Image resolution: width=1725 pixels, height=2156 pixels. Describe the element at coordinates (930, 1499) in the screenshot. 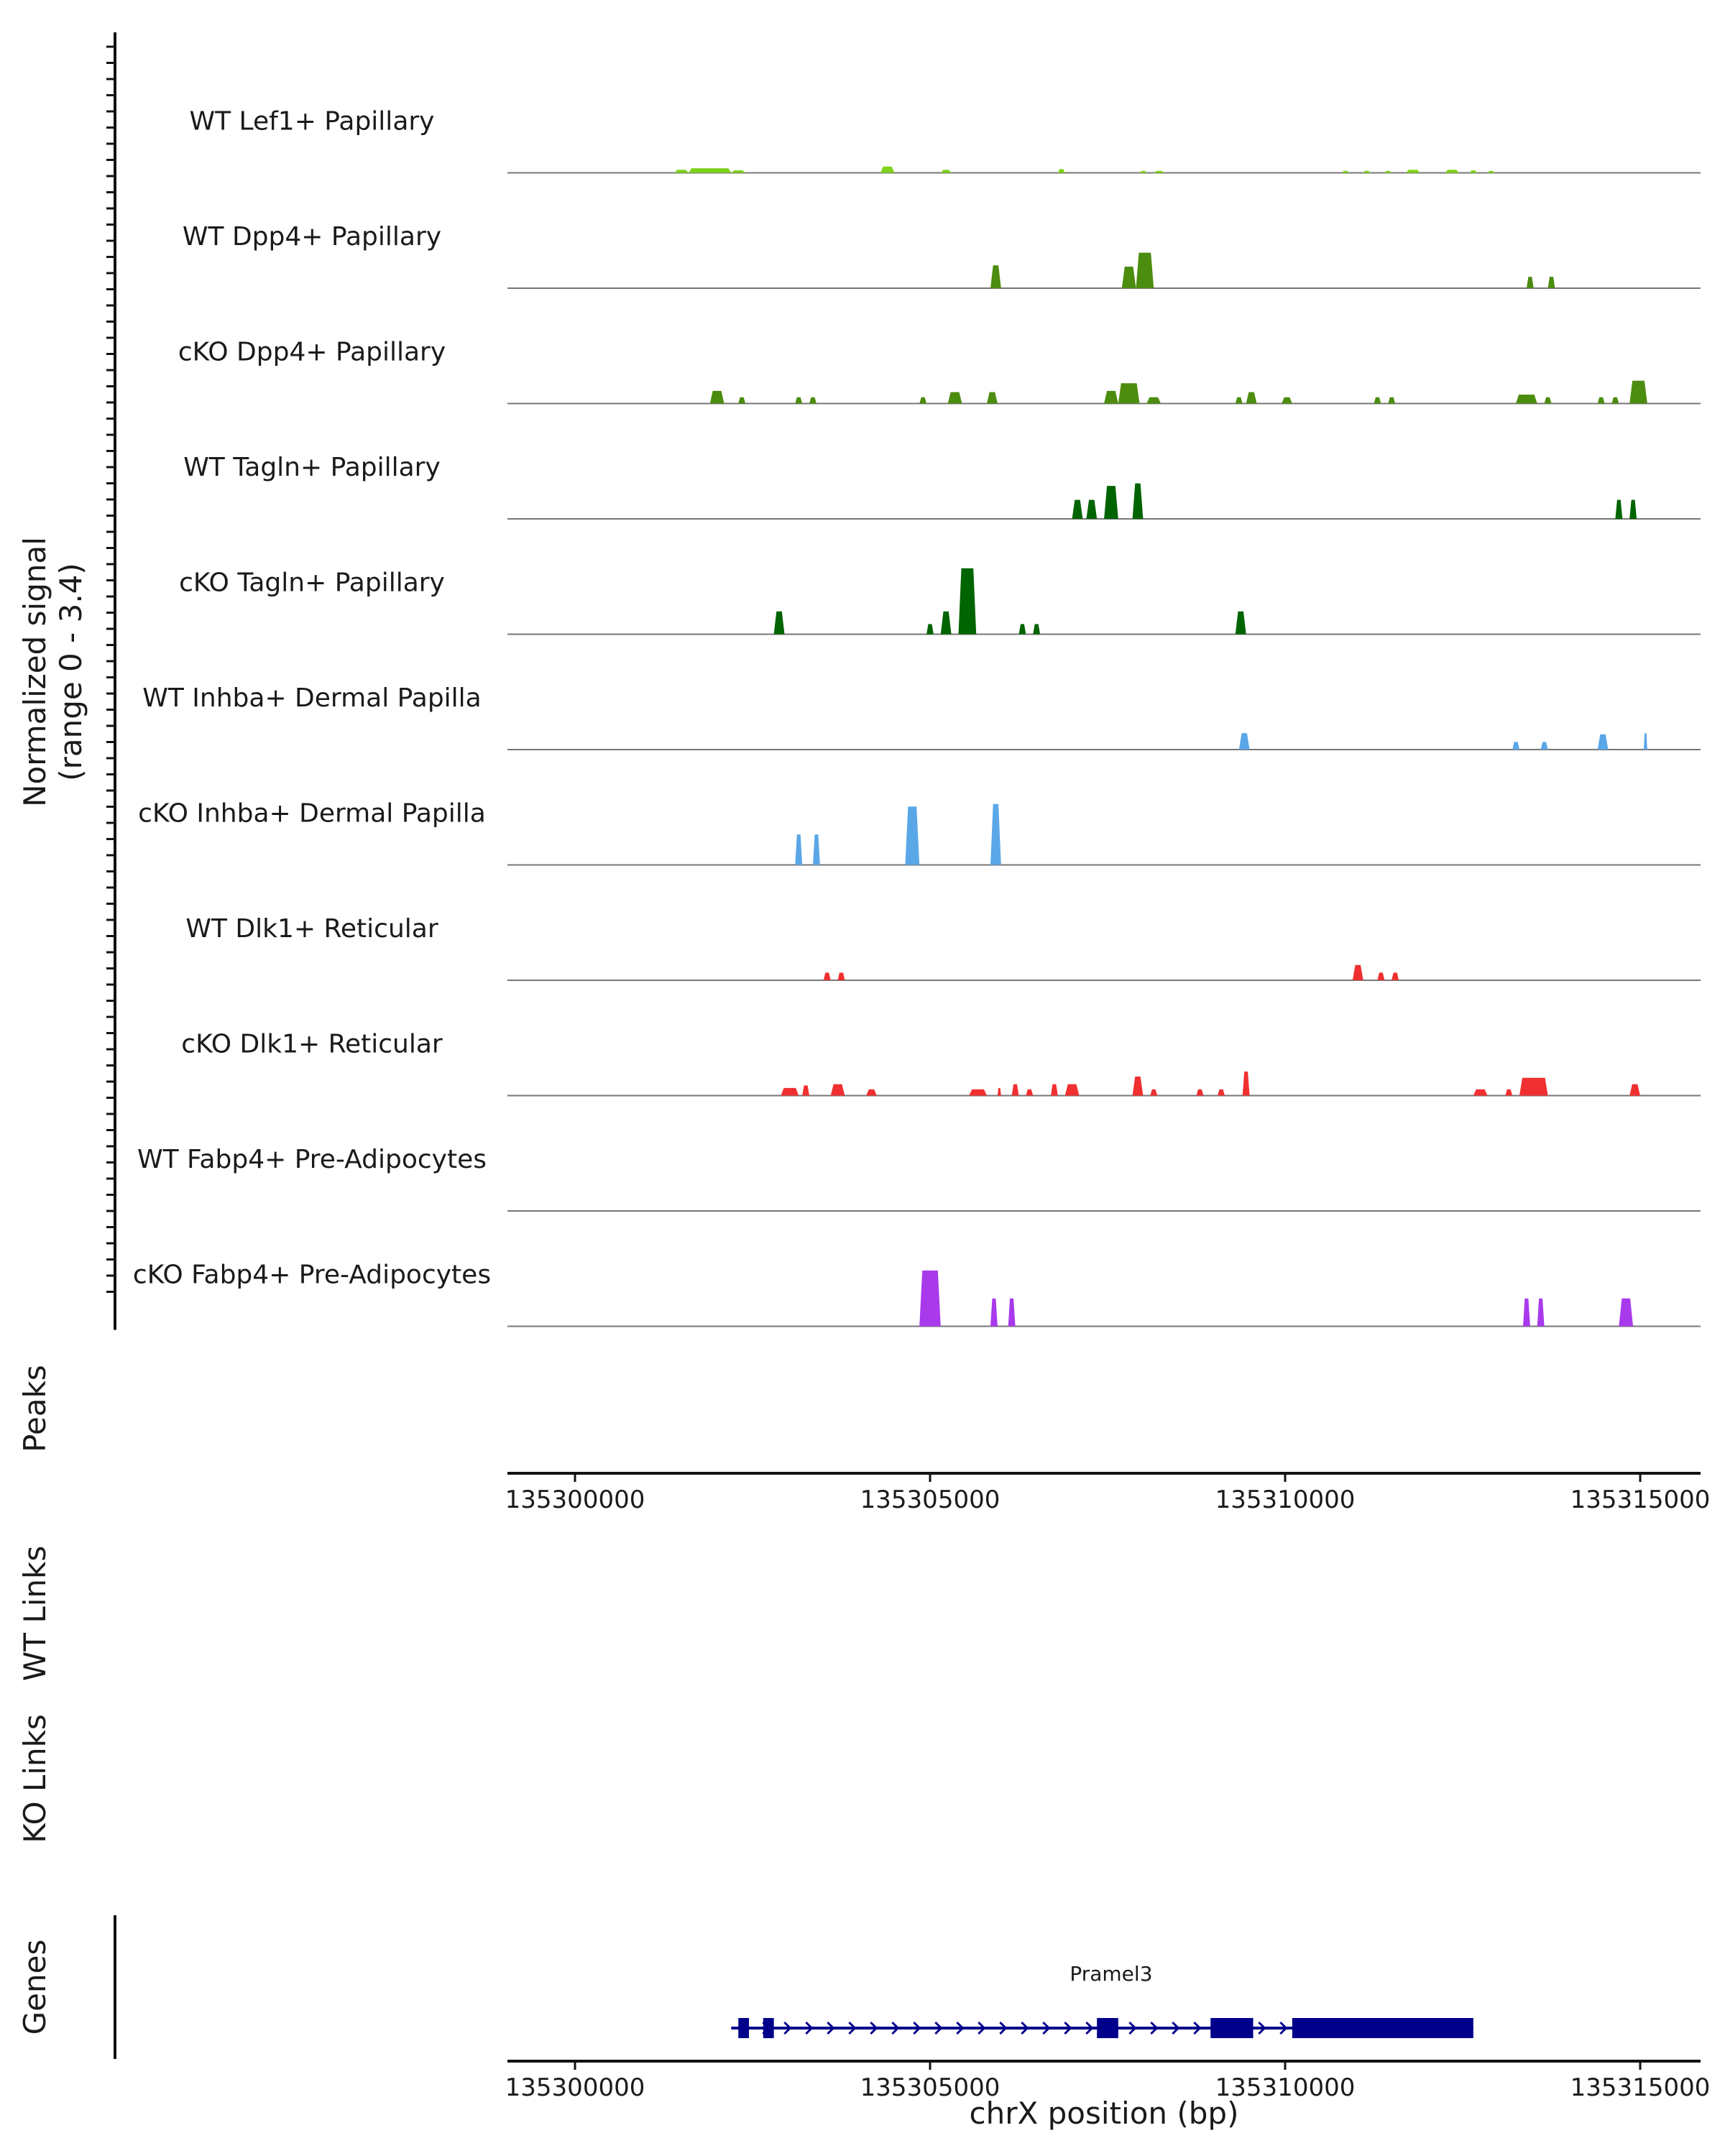

I see `x-tick-label: 135305000` at that location.